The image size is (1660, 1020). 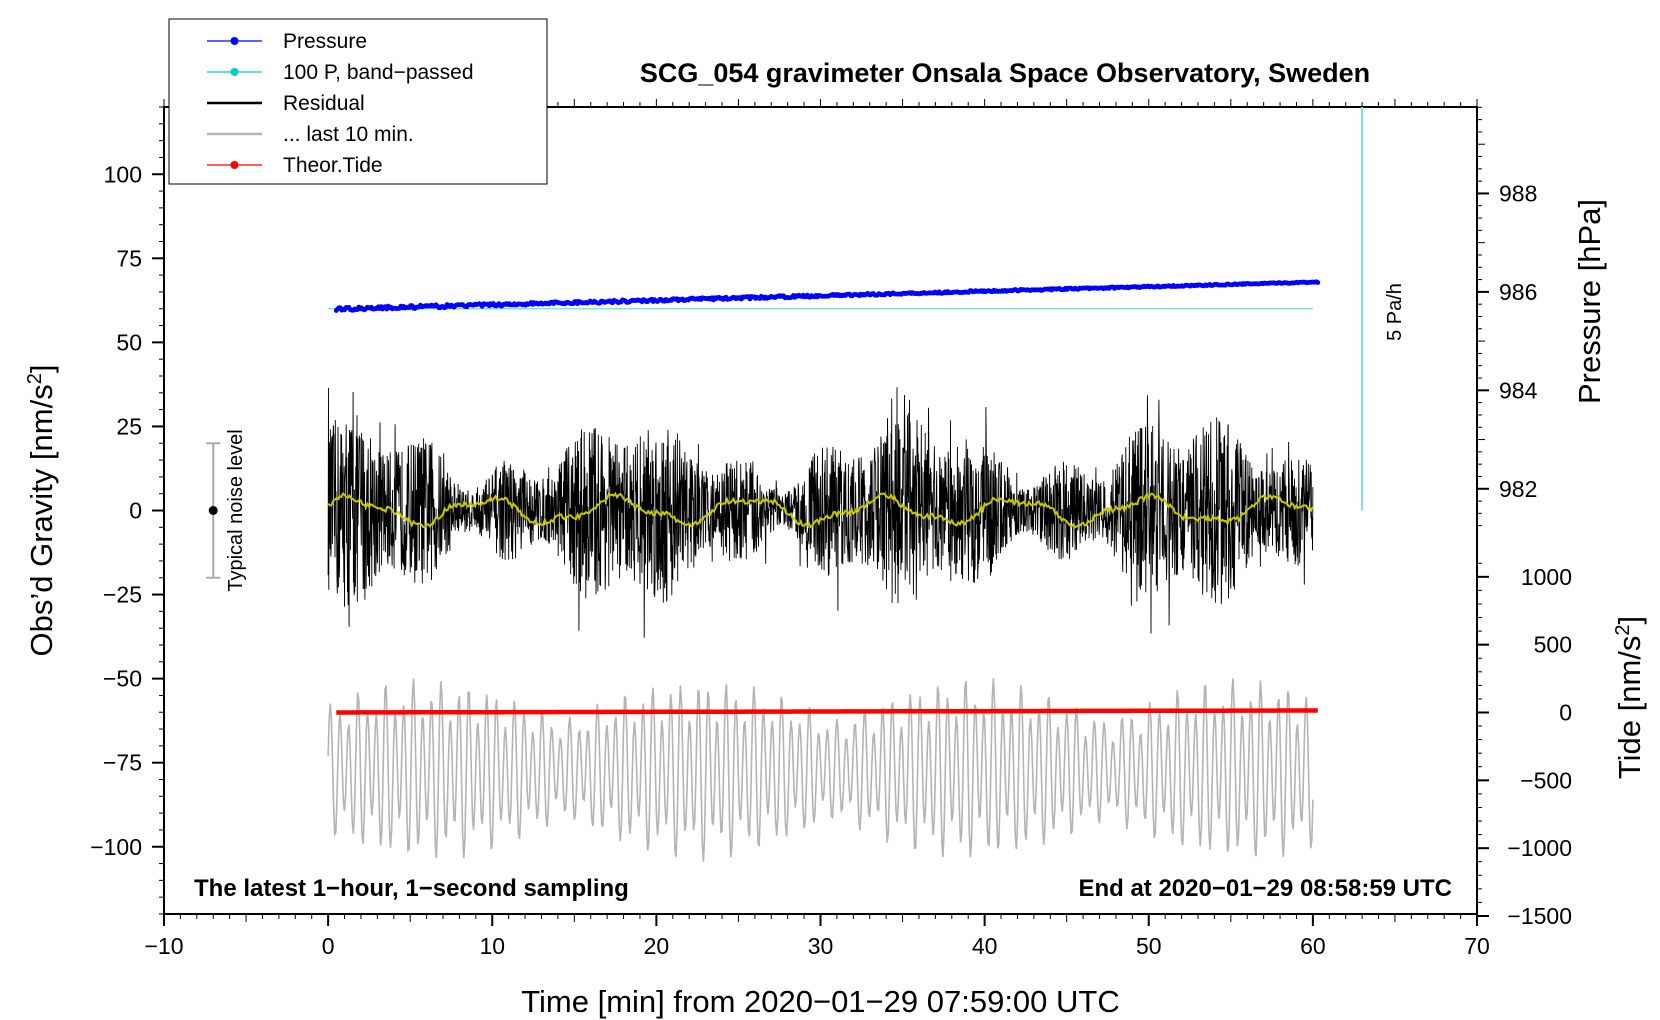 What do you see at coordinates (1589, 301) in the screenshot?
I see `pressure-axis-label: Pressure [hPa]` at bounding box center [1589, 301].